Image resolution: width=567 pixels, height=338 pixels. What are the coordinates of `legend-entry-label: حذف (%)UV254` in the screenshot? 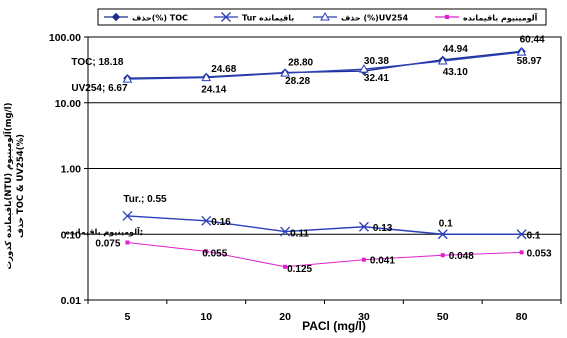 It's located at (375, 18).